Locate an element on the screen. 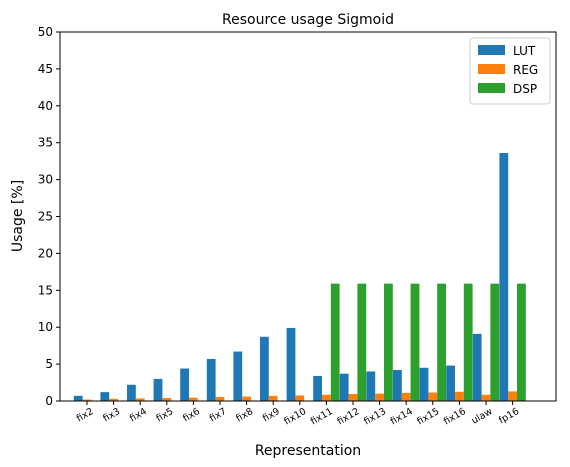 This screenshot has height=467, width=570. x-tick-label: fix9 is located at coordinates (271, 415).